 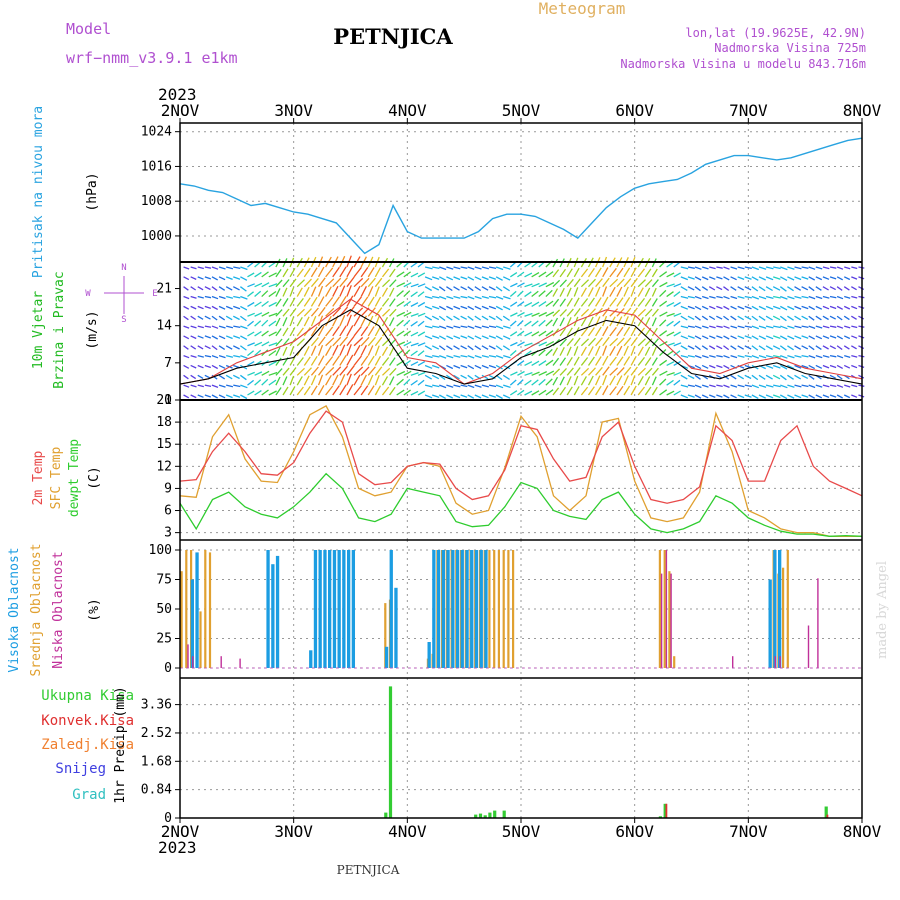 What do you see at coordinates (92, 329) in the screenshot?
I see `ylabel-wind-unit: (m/s)` at bounding box center [92, 329].